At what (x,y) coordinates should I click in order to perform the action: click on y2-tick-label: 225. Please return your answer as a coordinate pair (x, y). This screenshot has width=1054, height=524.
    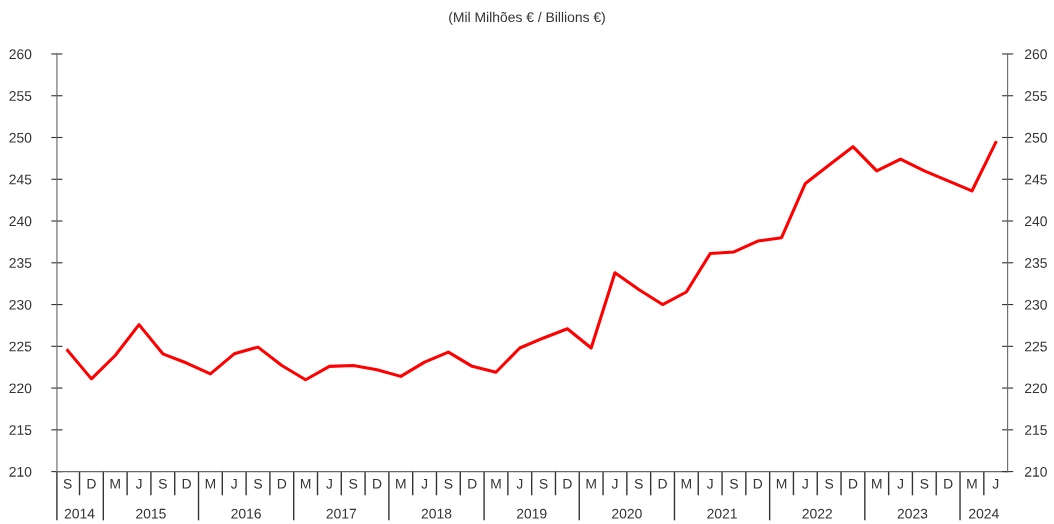
    Looking at the image, I should click on (1035, 346).